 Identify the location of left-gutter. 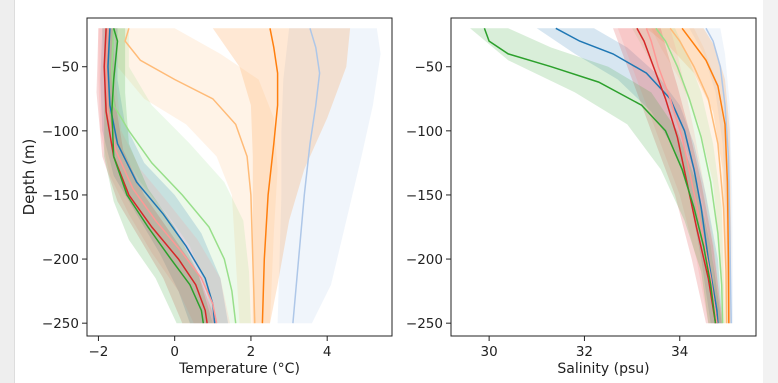
(7, 191).